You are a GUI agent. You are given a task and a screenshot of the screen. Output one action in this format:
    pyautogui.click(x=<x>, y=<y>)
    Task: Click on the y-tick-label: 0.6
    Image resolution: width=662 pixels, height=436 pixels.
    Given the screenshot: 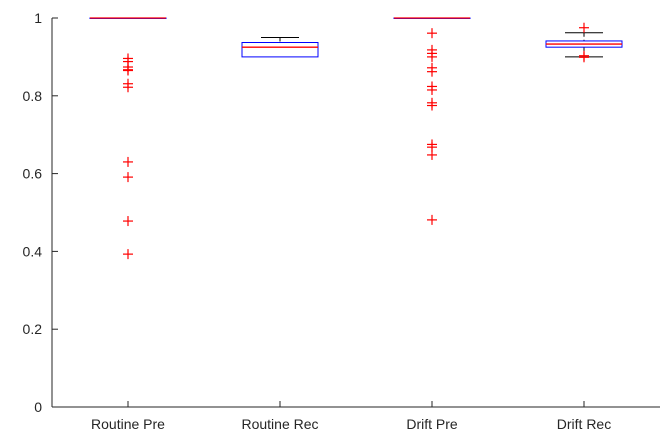 What is the action you would take?
    pyautogui.click(x=33, y=174)
    